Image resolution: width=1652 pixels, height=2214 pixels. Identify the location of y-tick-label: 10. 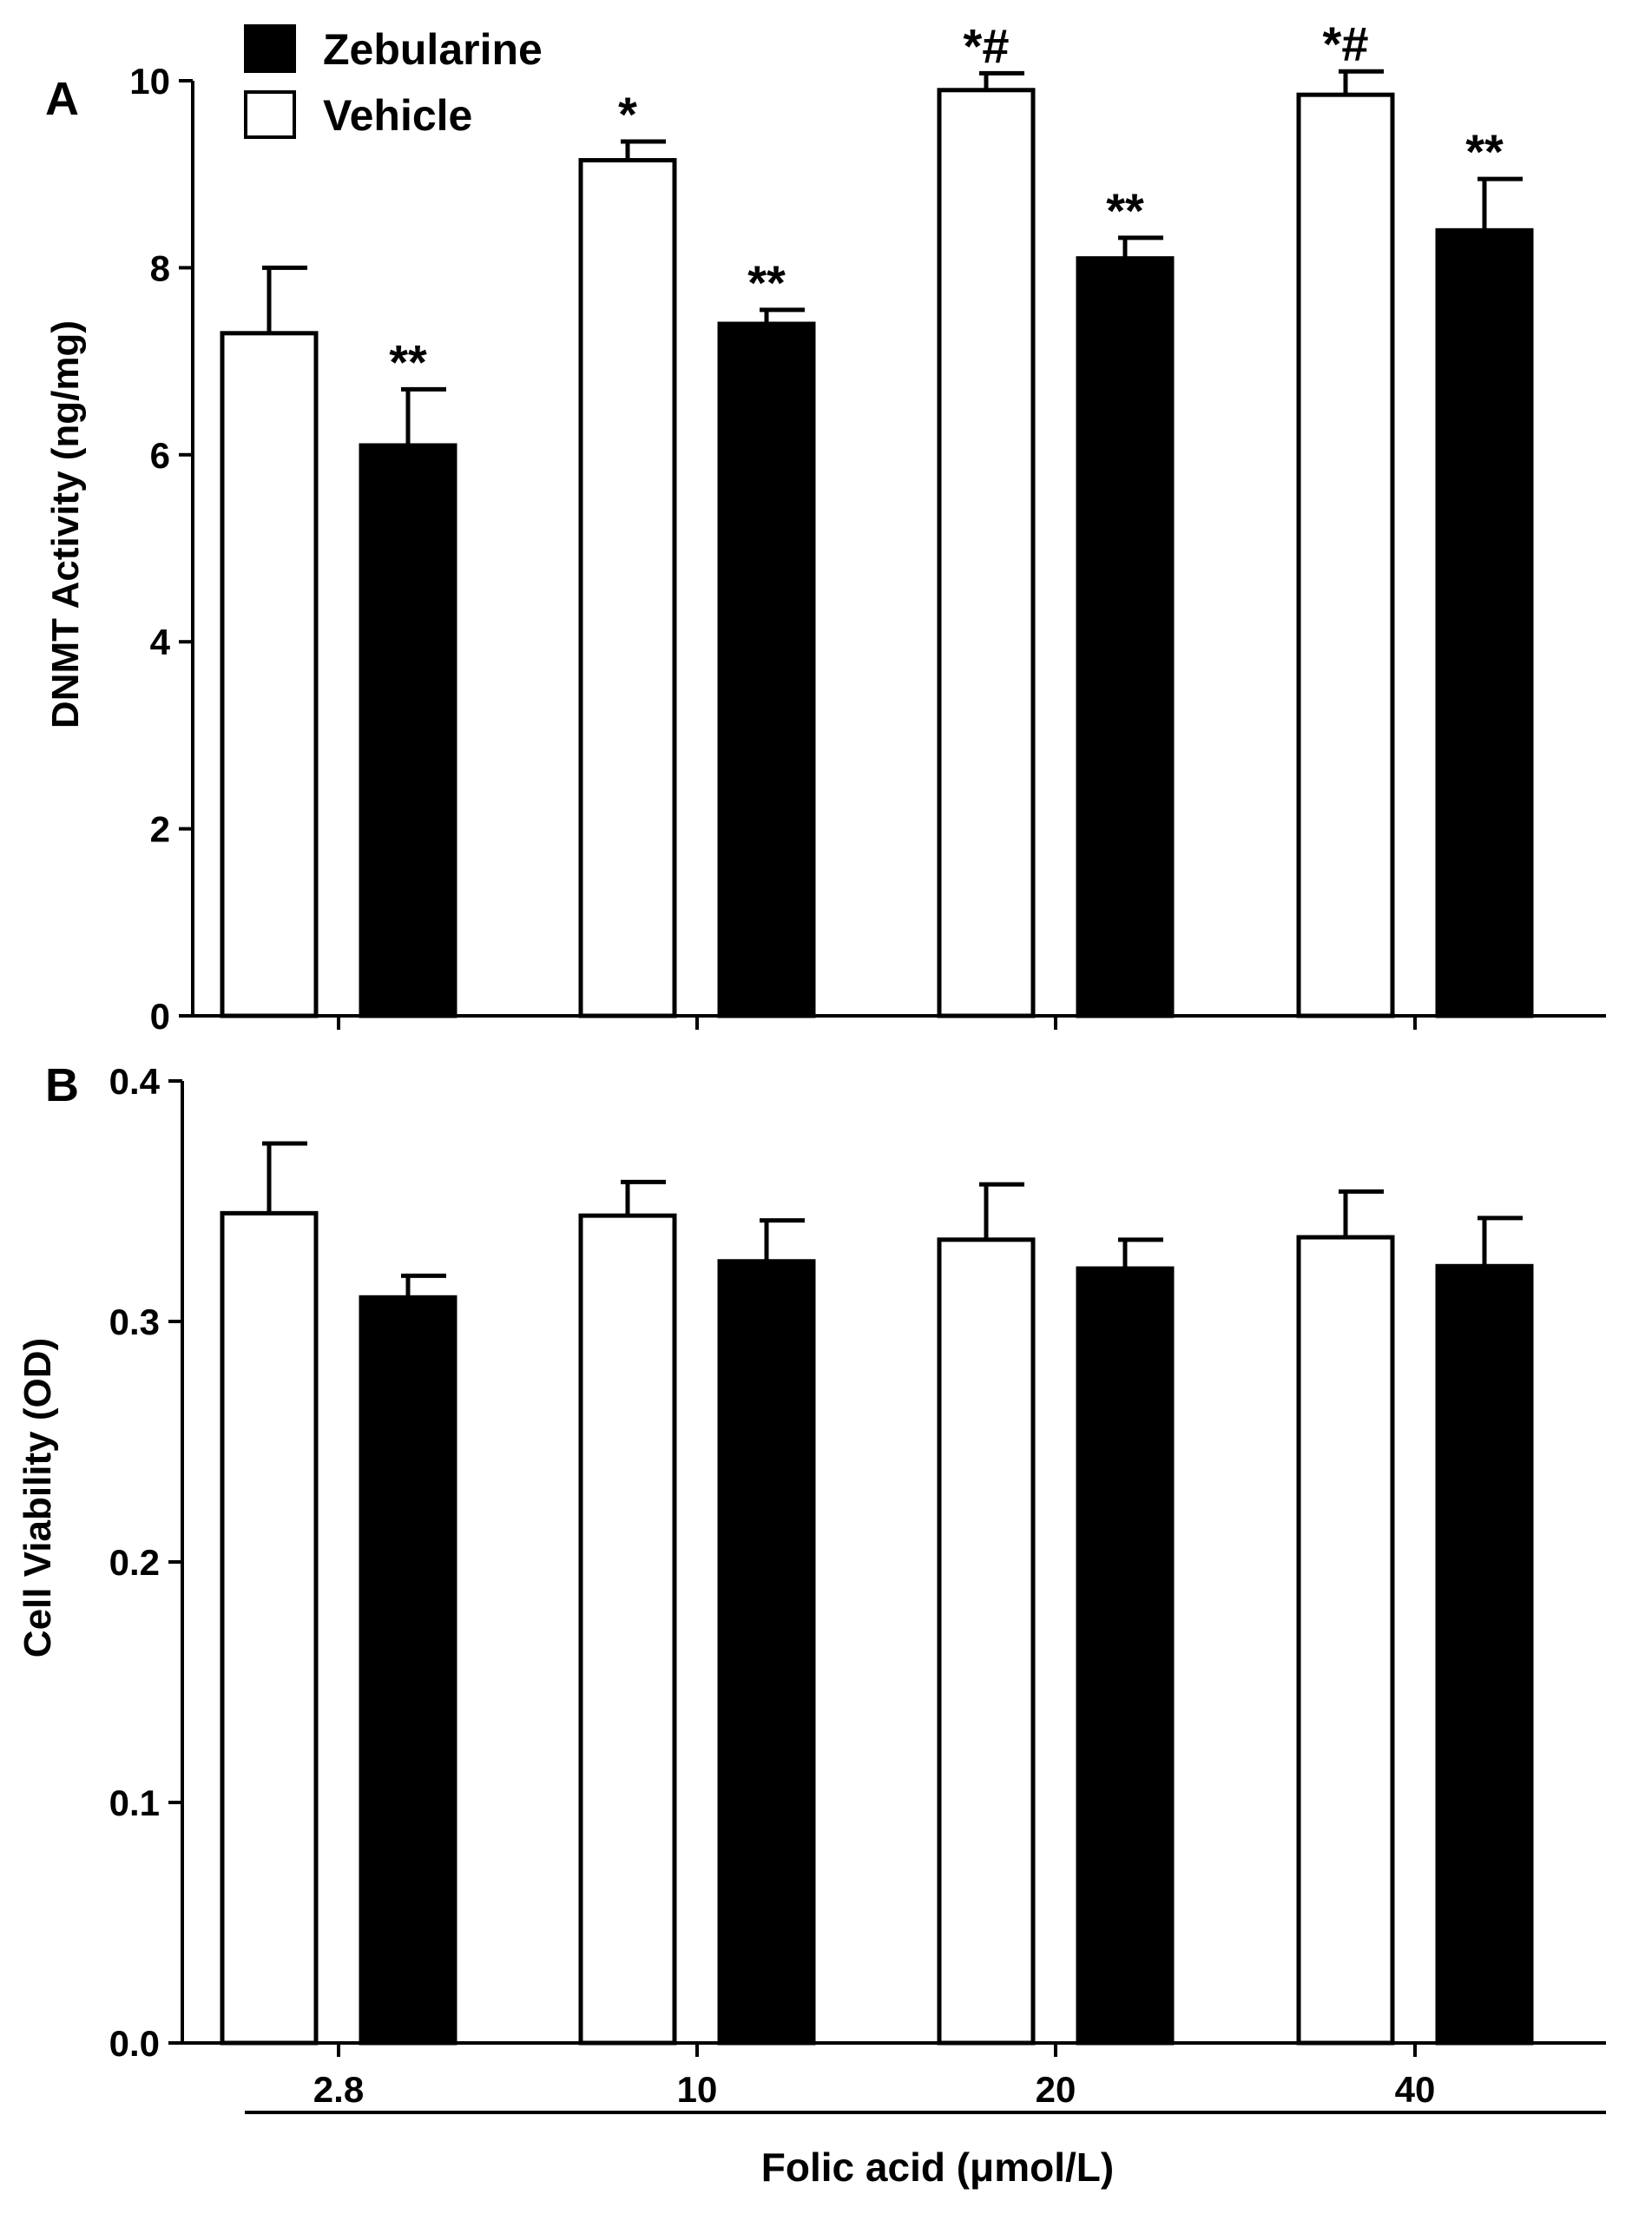
(149, 81).